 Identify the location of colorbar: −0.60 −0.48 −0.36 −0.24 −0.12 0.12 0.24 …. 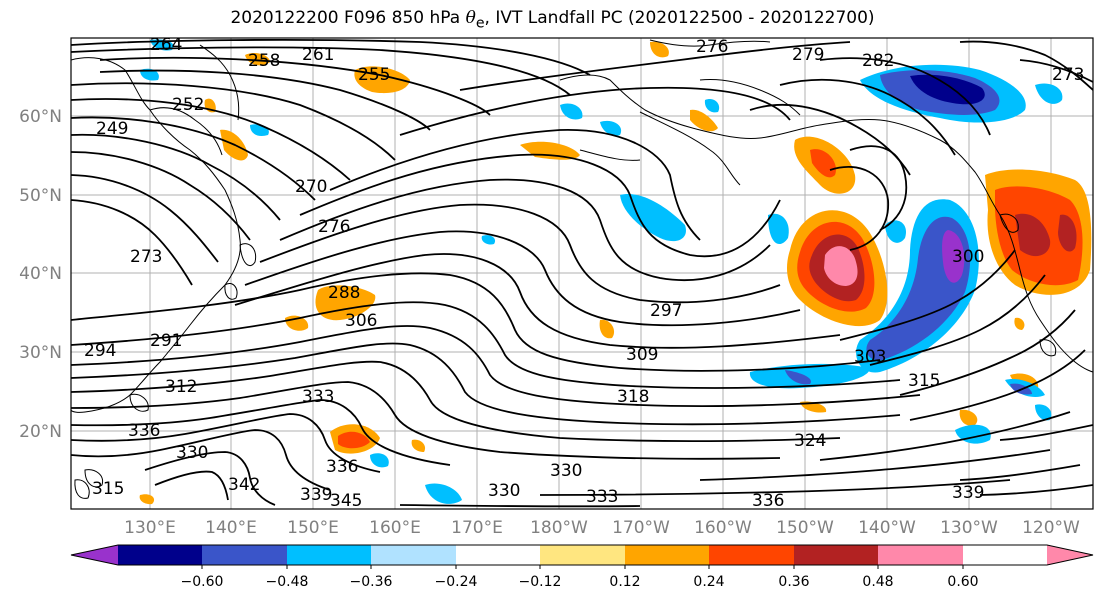
(582, 567).